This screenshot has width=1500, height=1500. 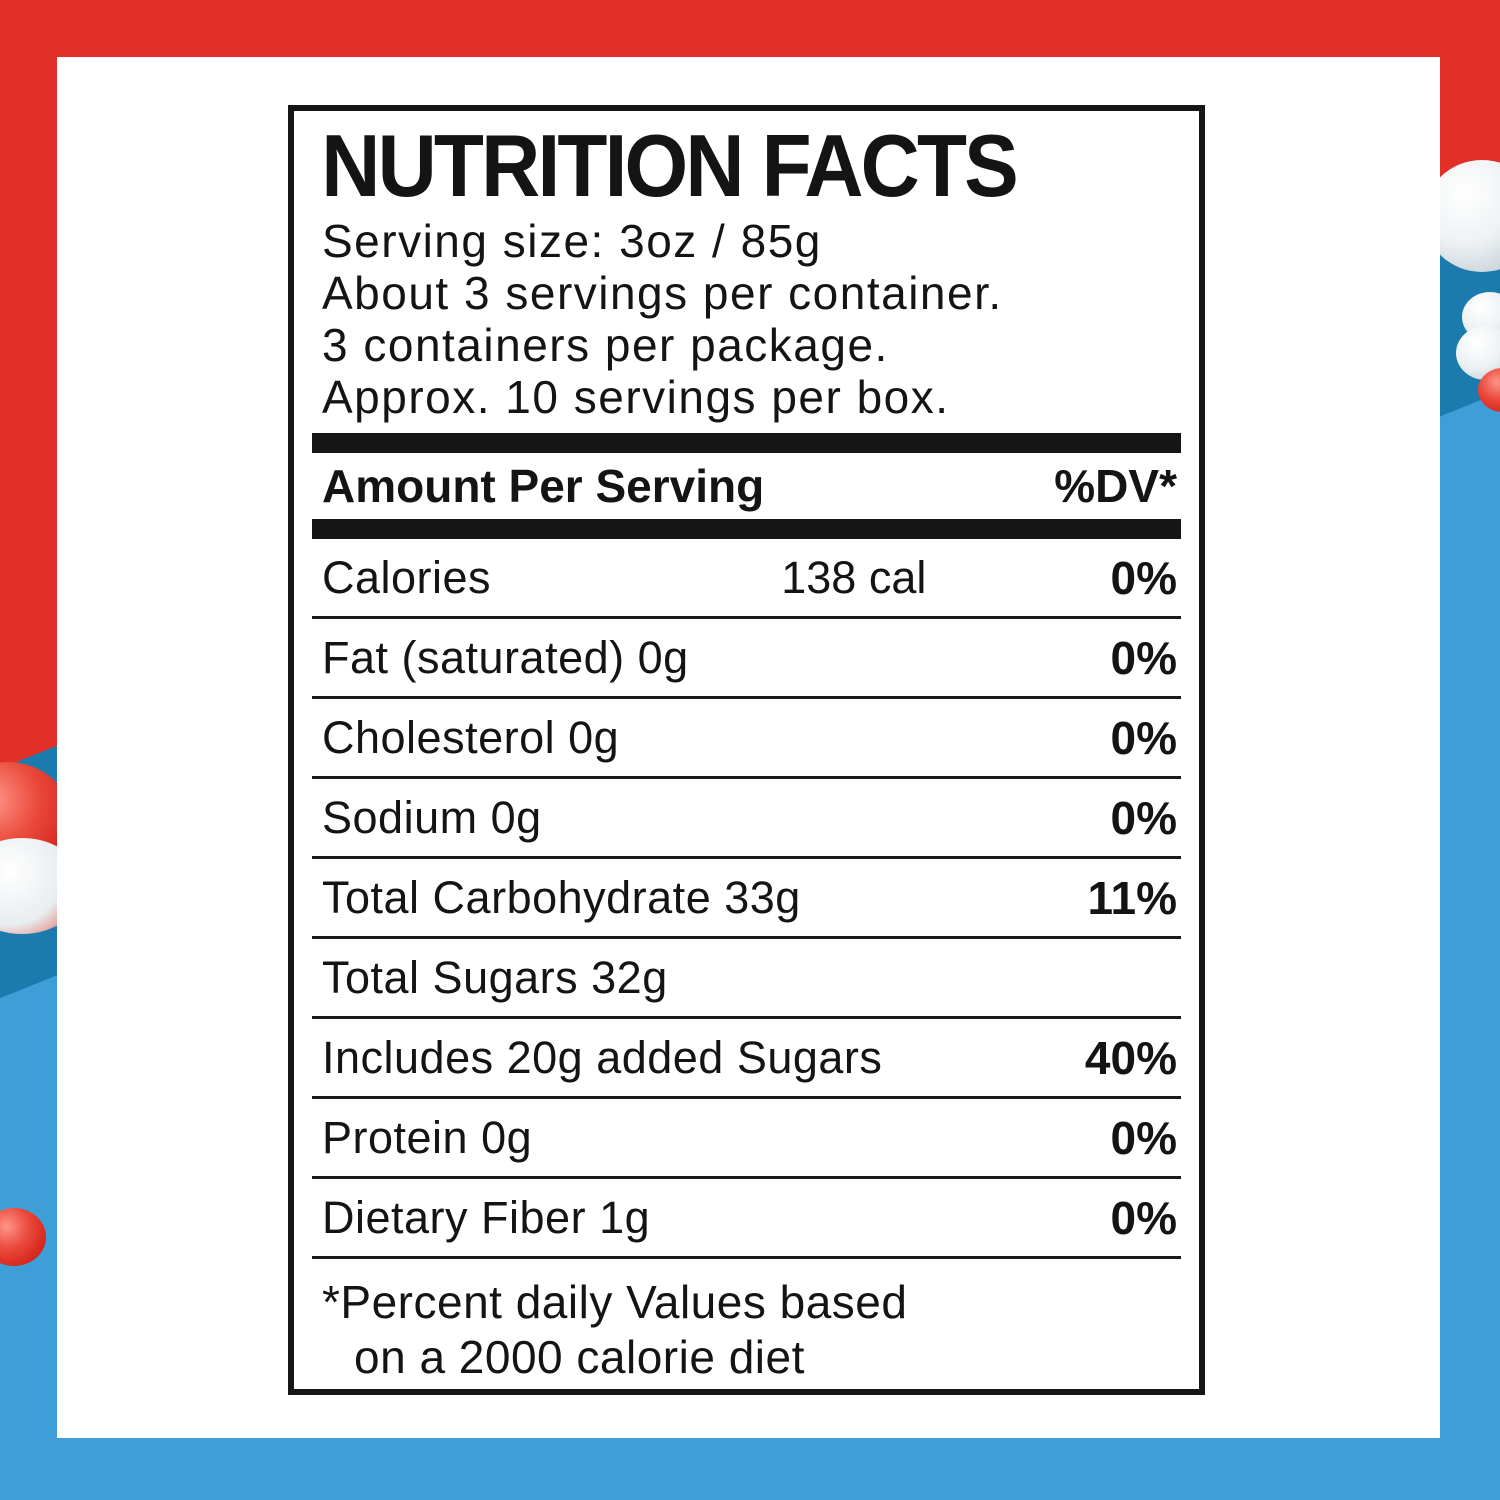 I want to click on divider-thick-bottom, so click(x=746, y=529).